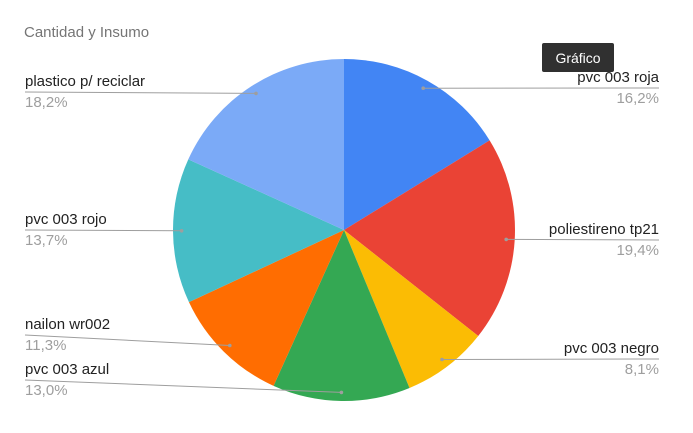  I want to click on pie-slice-pvc-003-negro, so click(411, 309).